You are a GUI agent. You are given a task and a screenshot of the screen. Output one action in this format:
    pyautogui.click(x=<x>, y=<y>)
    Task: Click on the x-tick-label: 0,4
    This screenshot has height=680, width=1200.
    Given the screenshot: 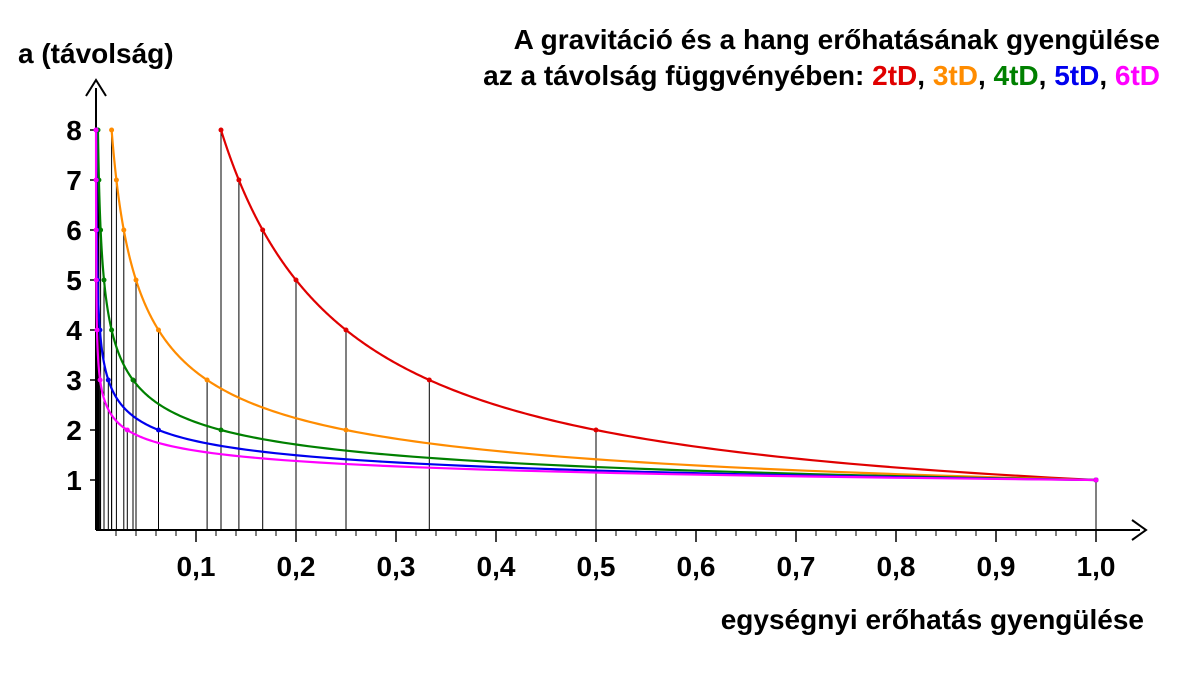 What is the action you would take?
    pyautogui.click(x=496, y=566)
    